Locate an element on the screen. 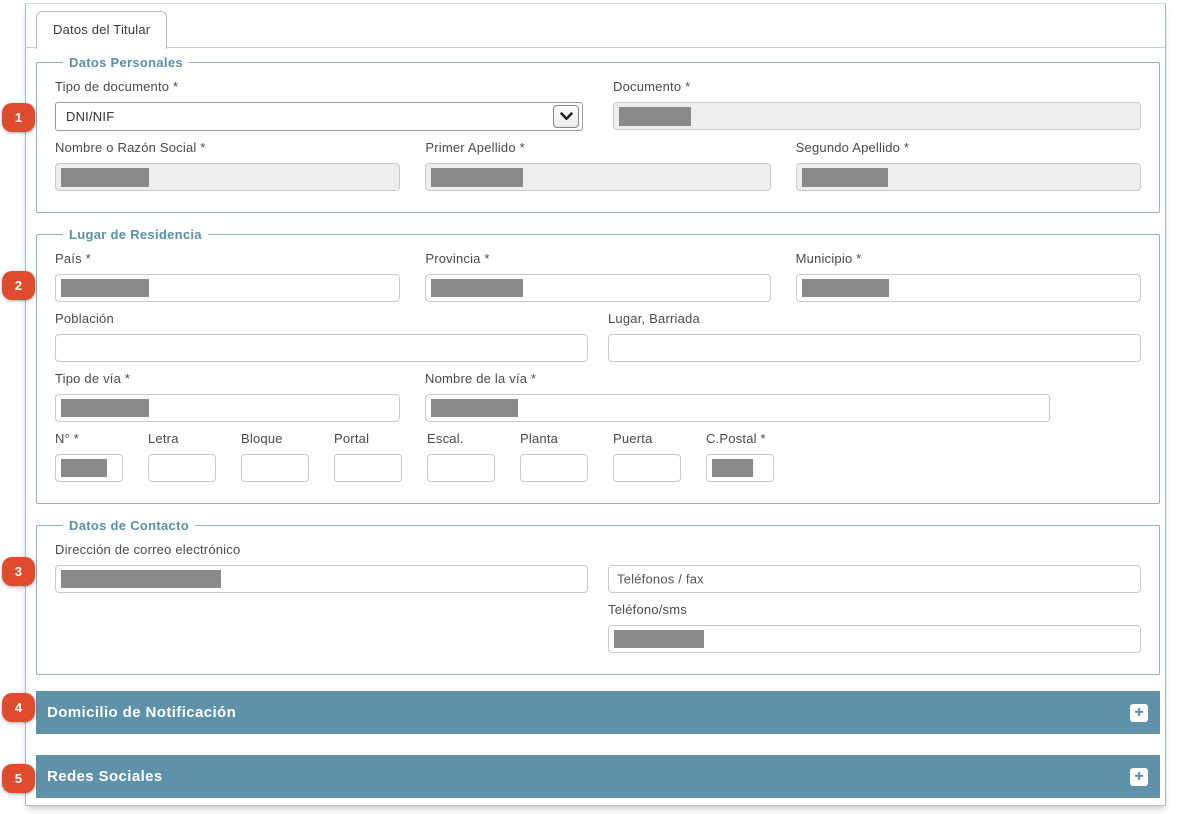 This screenshot has width=1185, height=814. tab-bar: Datos del Titular is located at coordinates (595, 26).